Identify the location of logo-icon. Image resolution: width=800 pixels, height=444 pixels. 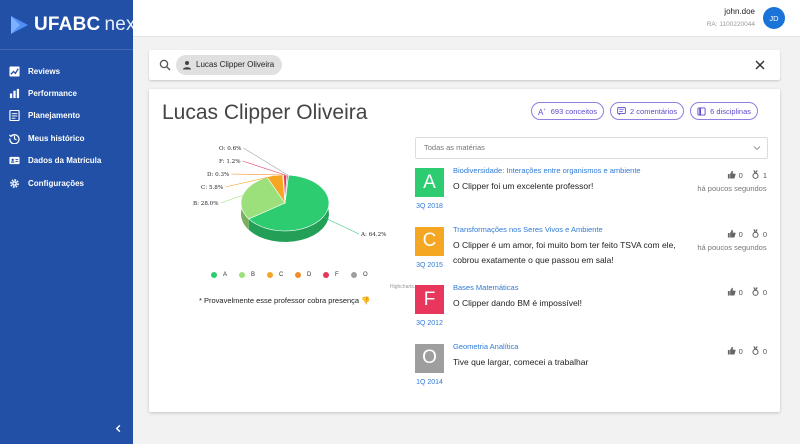
(19, 25).